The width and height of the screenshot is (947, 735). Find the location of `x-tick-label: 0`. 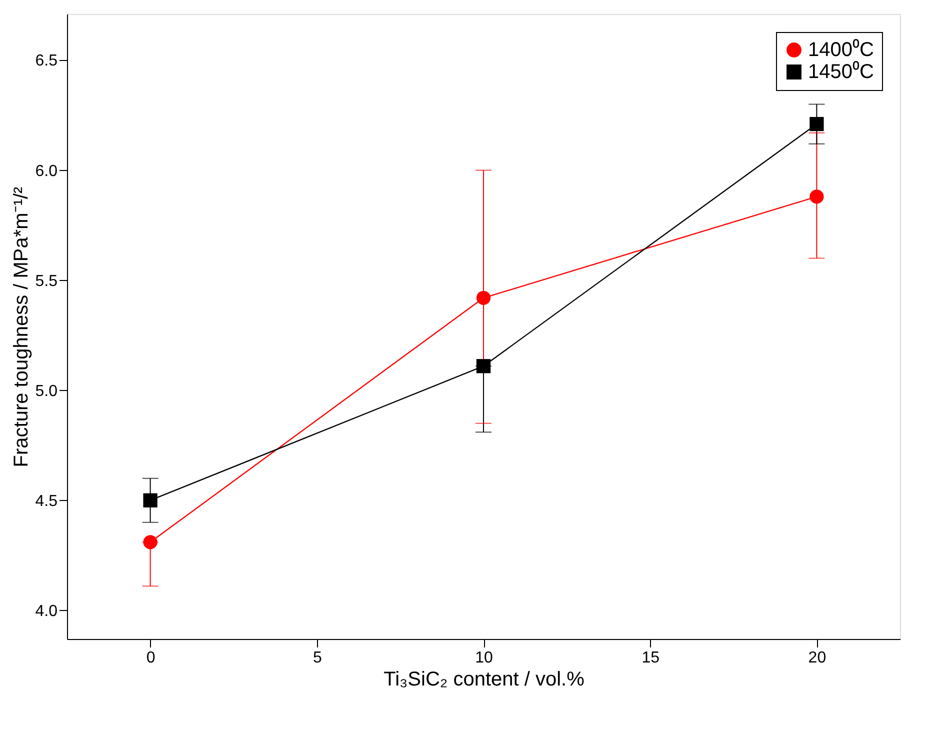

x-tick-label: 0 is located at coordinates (151, 658).